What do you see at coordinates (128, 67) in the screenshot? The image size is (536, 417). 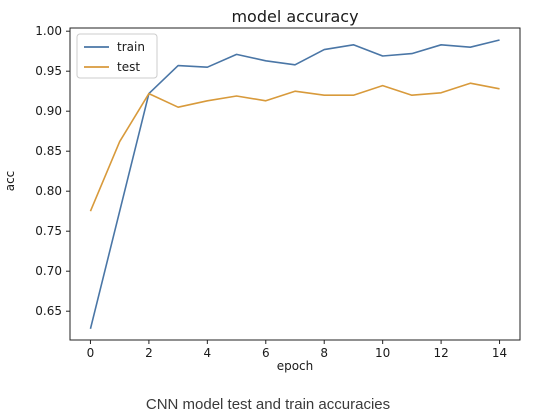 I see `legend-label-test: test` at bounding box center [128, 67].